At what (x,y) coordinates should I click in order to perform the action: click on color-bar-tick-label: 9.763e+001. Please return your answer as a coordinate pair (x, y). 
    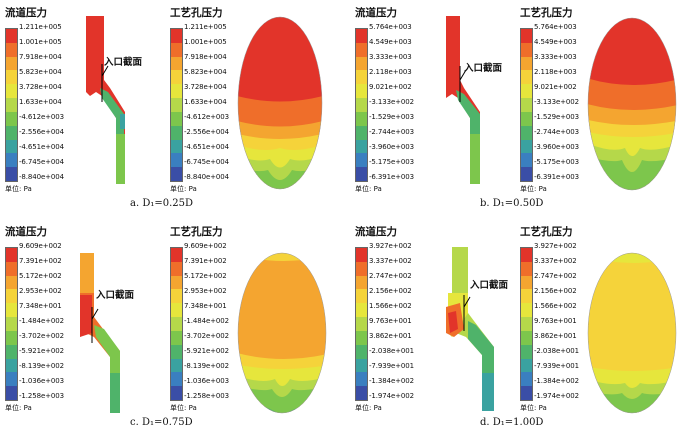
    Looking at the image, I should click on (390, 321).